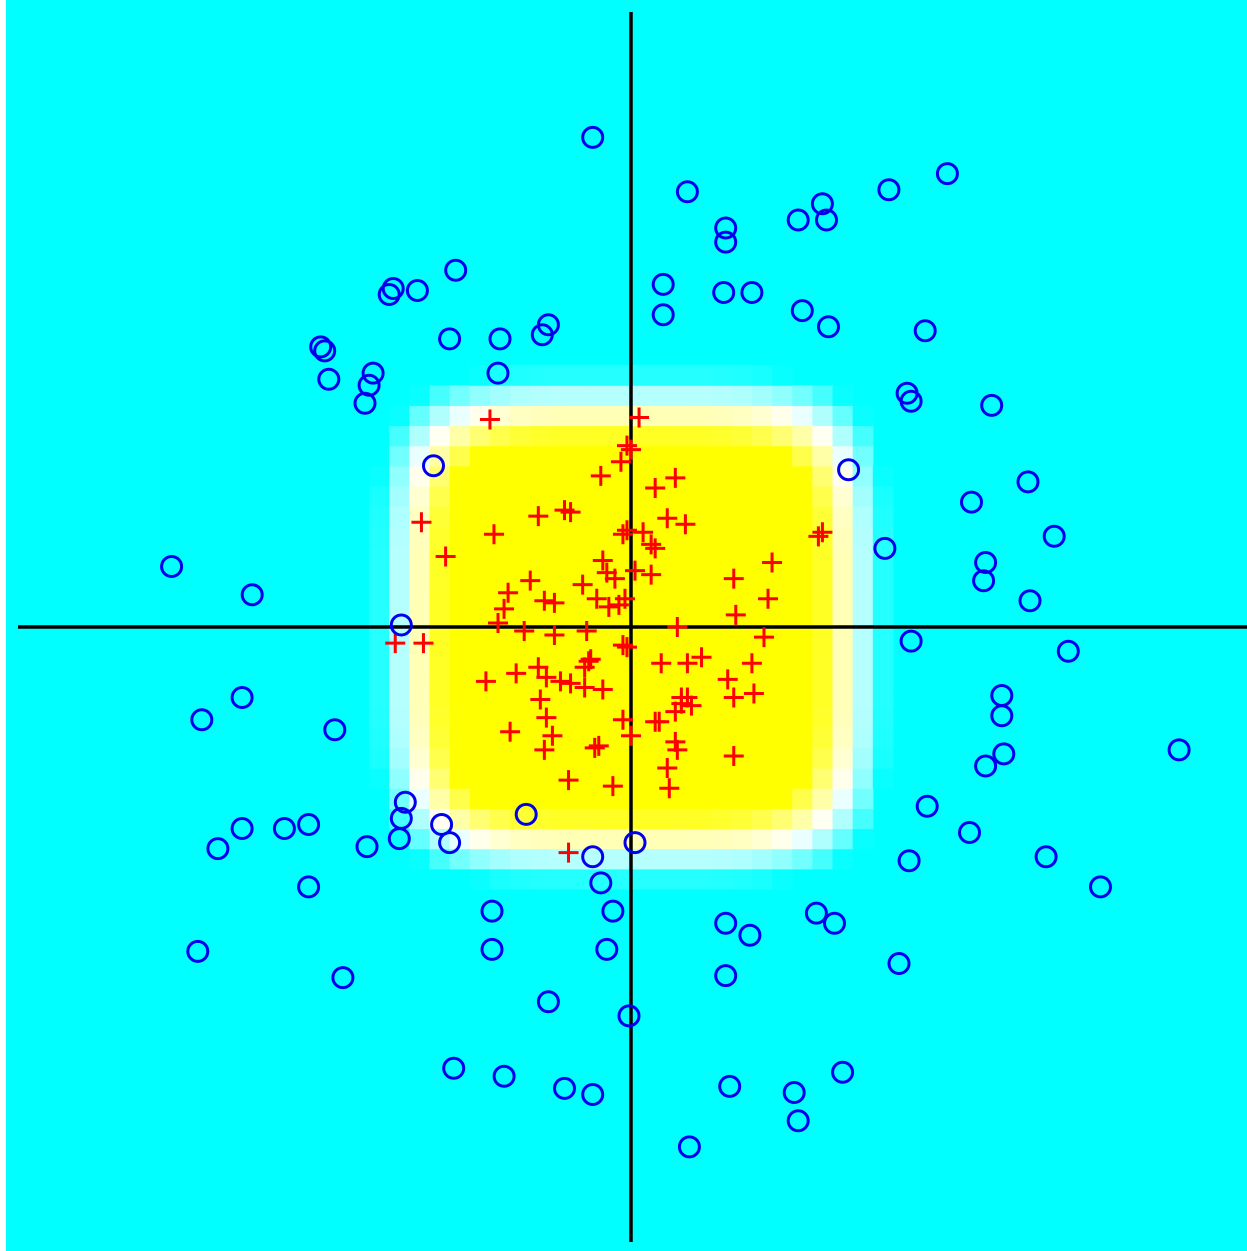 This screenshot has width=1247, height=1251. Describe the element at coordinates (609, 635) in the screenshot. I see `series-plus-markers` at that location.